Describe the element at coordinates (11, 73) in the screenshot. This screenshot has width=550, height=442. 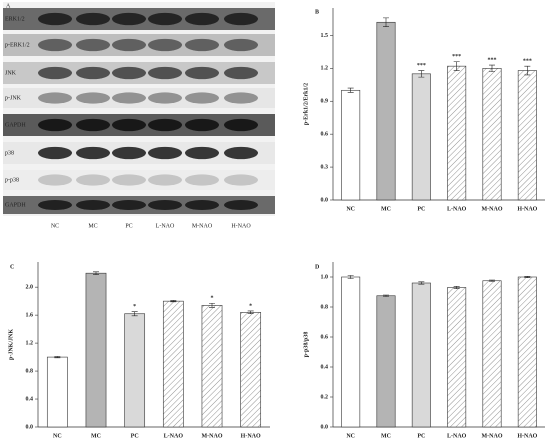
I see `blot-row-label: JNK` at that location.